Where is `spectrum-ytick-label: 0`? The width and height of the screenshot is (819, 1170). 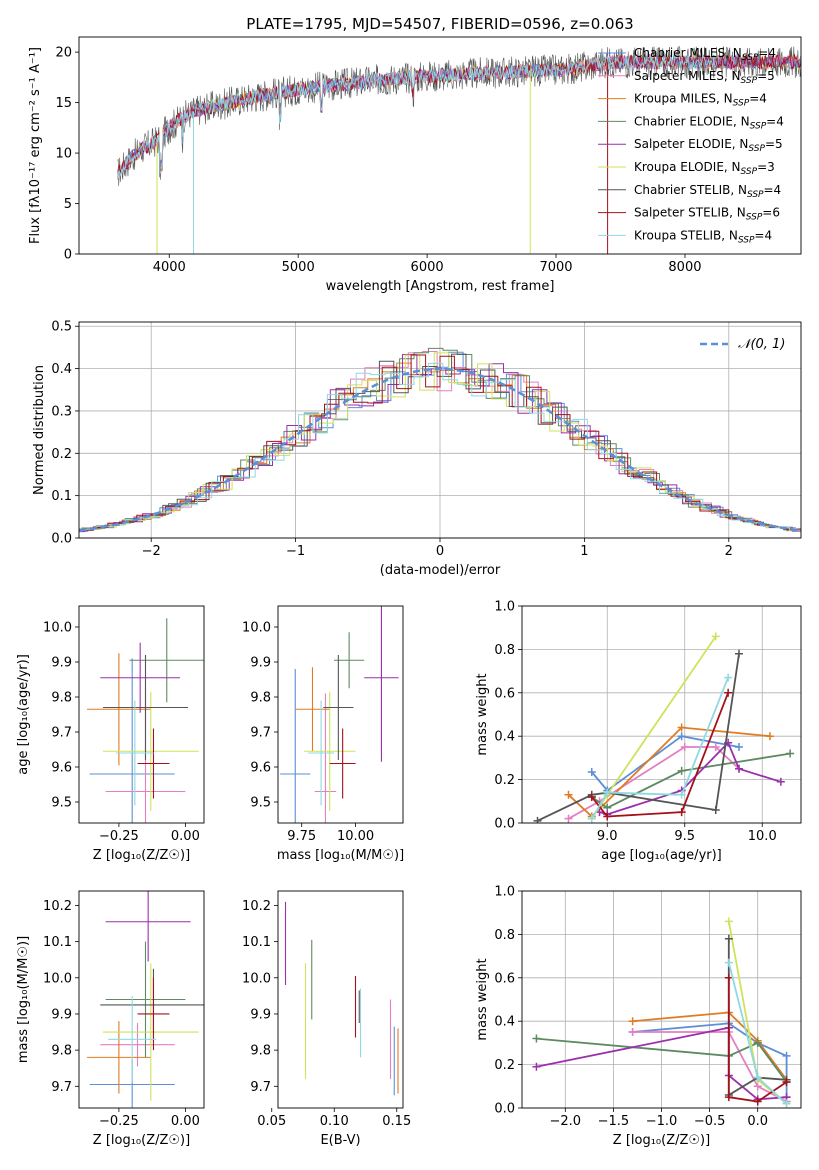 spectrum-ytick-label: 0 is located at coordinates (68, 255).